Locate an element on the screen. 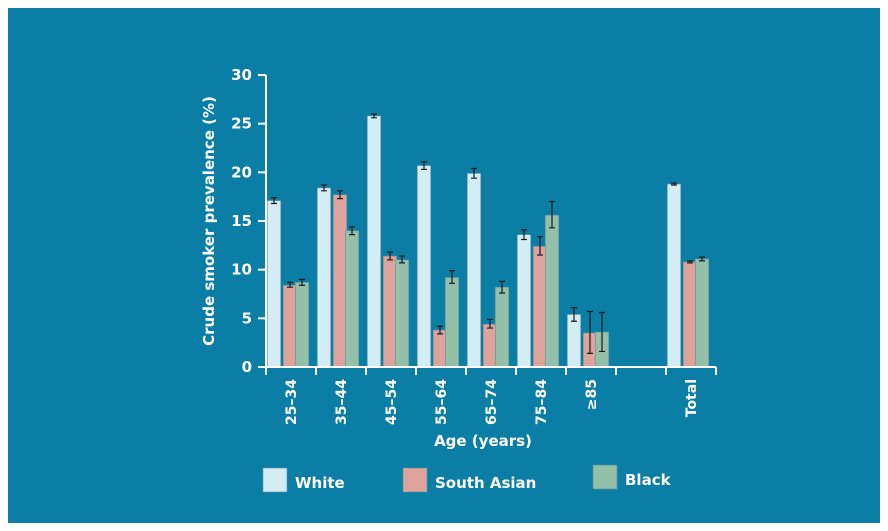 The image size is (888, 531). bar-black-total is located at coordinates (702, 313).